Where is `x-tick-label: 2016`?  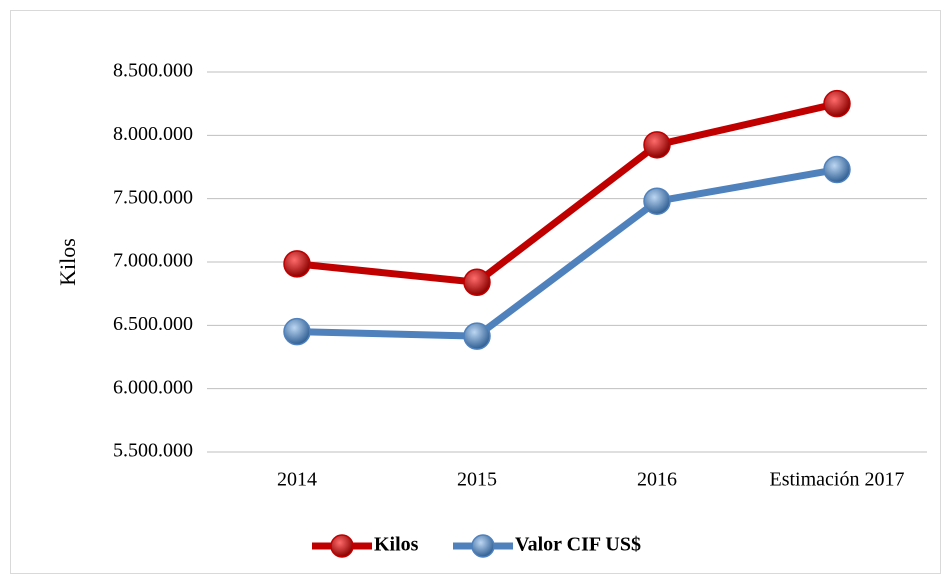
x-tick-label: 2016 is located at coordinates (657, 480).